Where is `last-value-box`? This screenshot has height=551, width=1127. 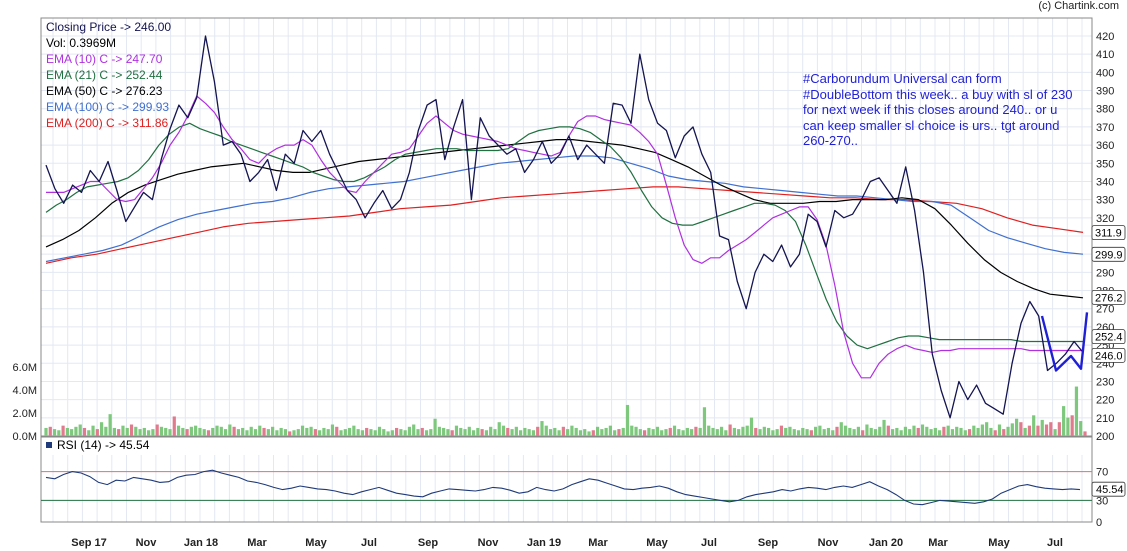 last-value-box is located at coordinates (1108, 254).